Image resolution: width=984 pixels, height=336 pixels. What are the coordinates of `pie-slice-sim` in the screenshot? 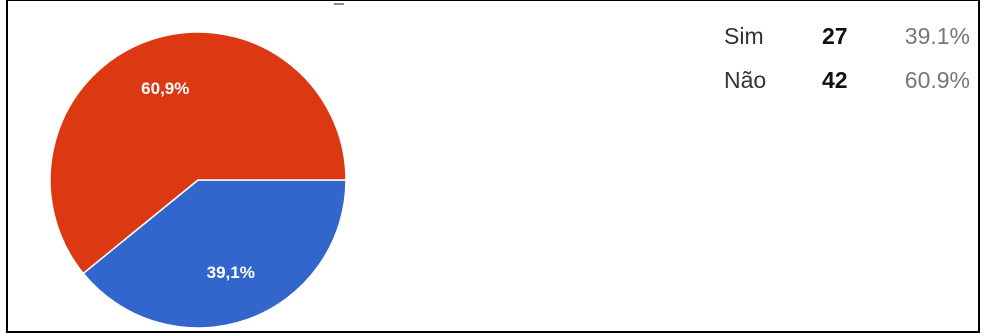 It's located at (214, 254).